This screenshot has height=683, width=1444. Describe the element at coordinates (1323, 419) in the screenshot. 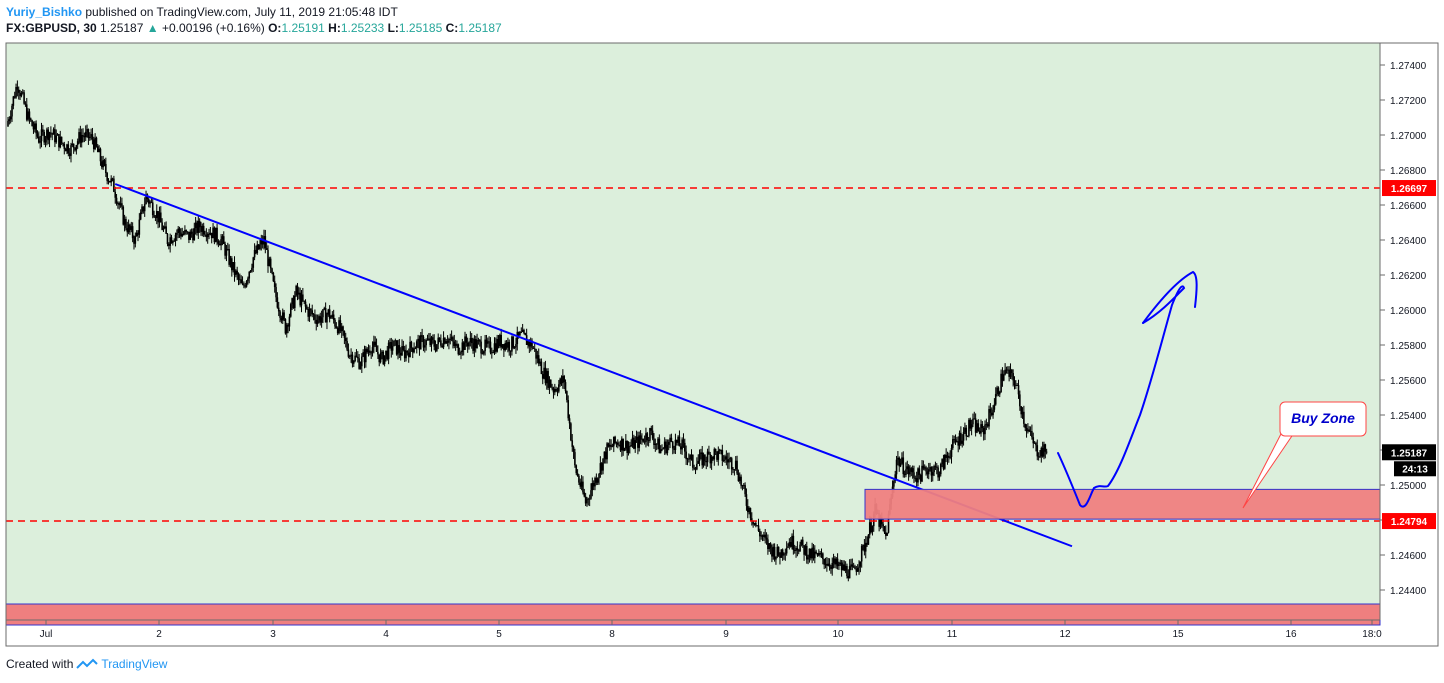

I see `callout-box` at that location.